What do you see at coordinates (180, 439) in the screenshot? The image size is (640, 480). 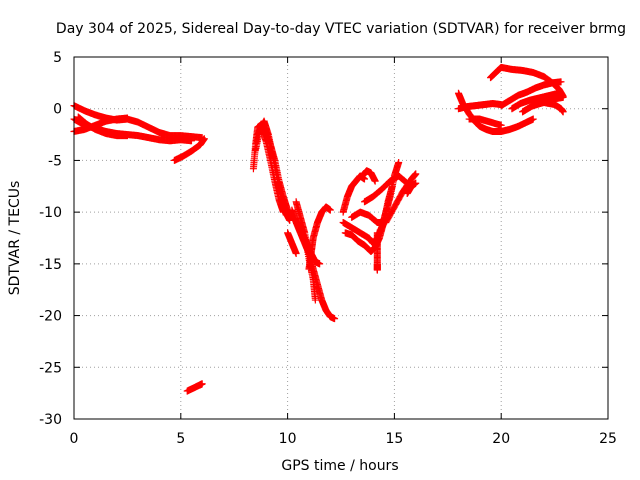 I see `x-tick-label: 5` at bounding box center [180, 439].